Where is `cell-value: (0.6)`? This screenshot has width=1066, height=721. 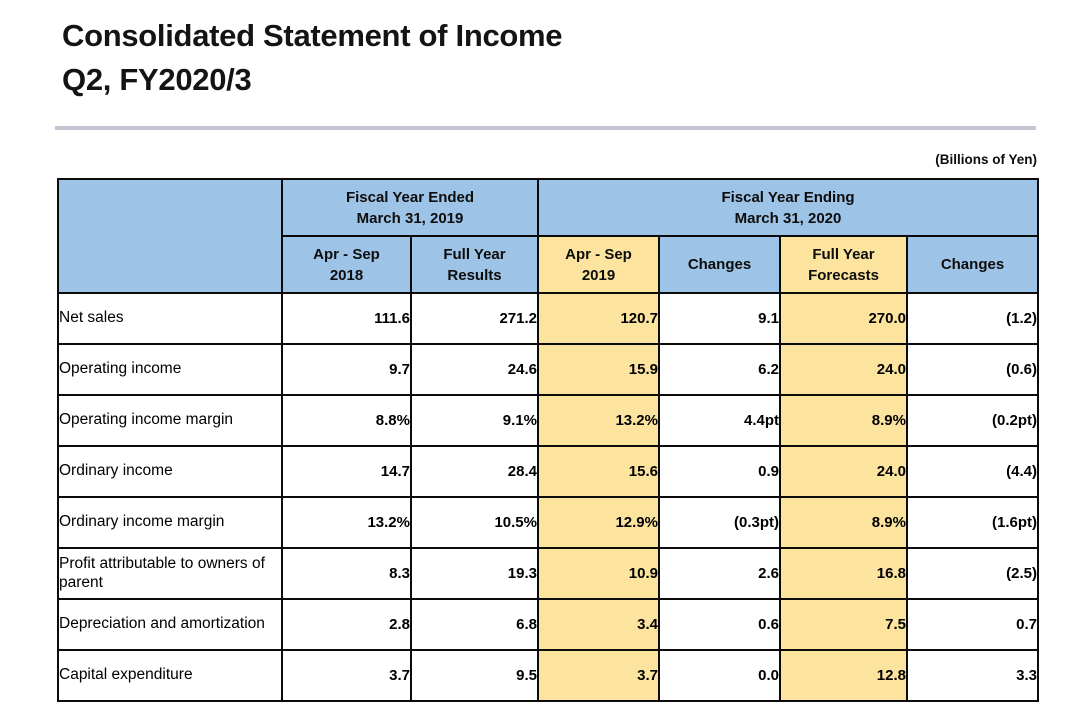 cell-value: (0.6) is located at coordinates (972, 369).